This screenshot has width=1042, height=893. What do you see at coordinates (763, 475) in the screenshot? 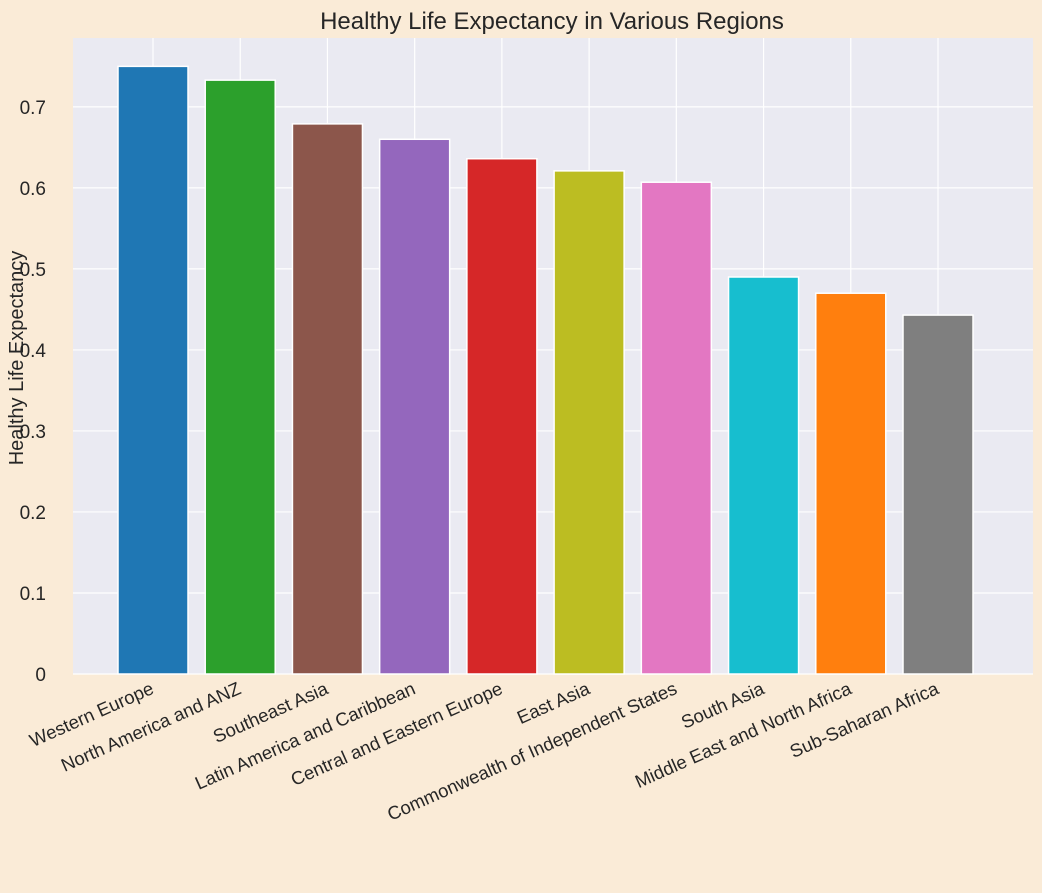
I see `bar-south-asia` at bounding box center [763, 475].